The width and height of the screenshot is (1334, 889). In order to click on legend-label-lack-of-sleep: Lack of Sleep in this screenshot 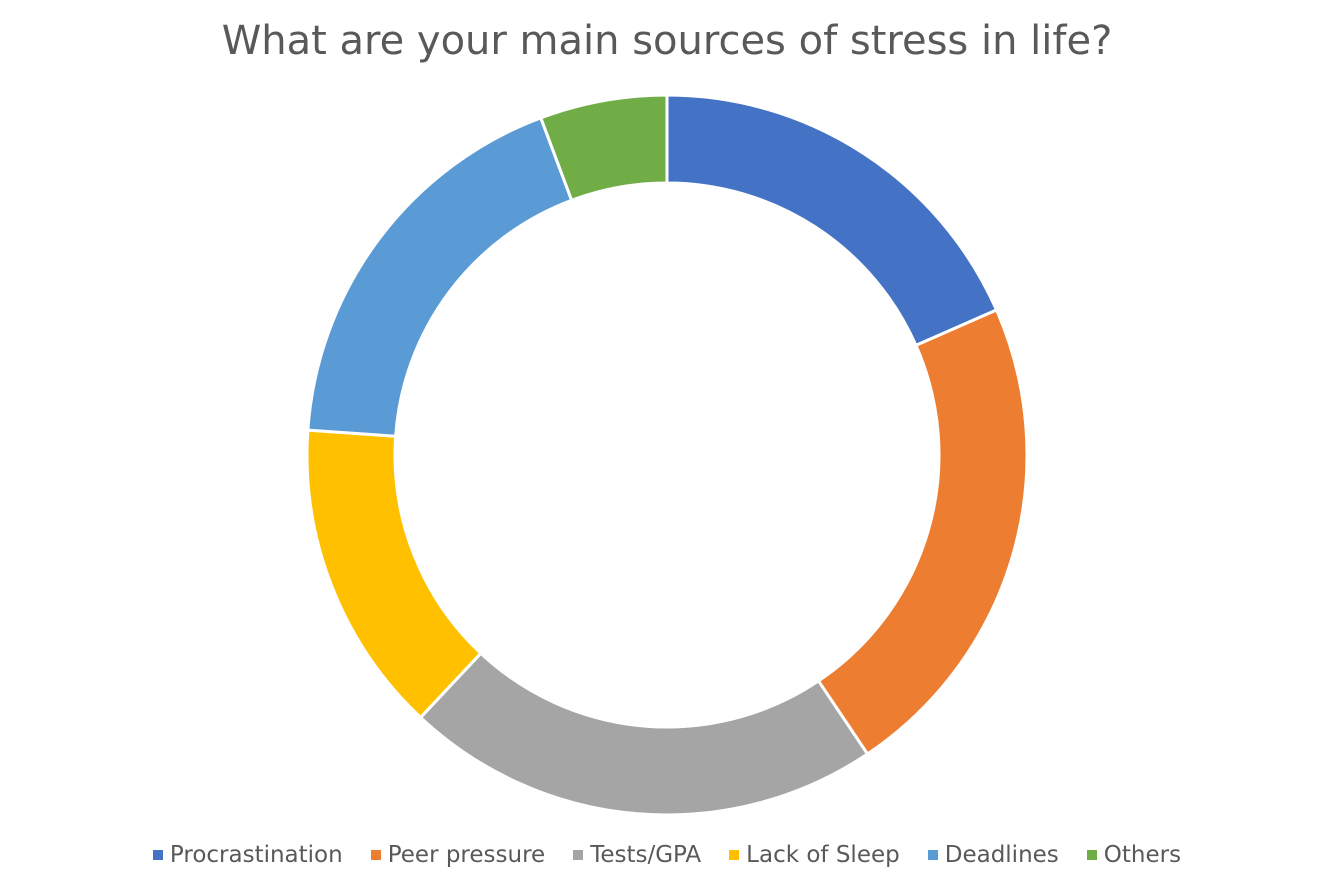, I will do `click(823, 855)`.